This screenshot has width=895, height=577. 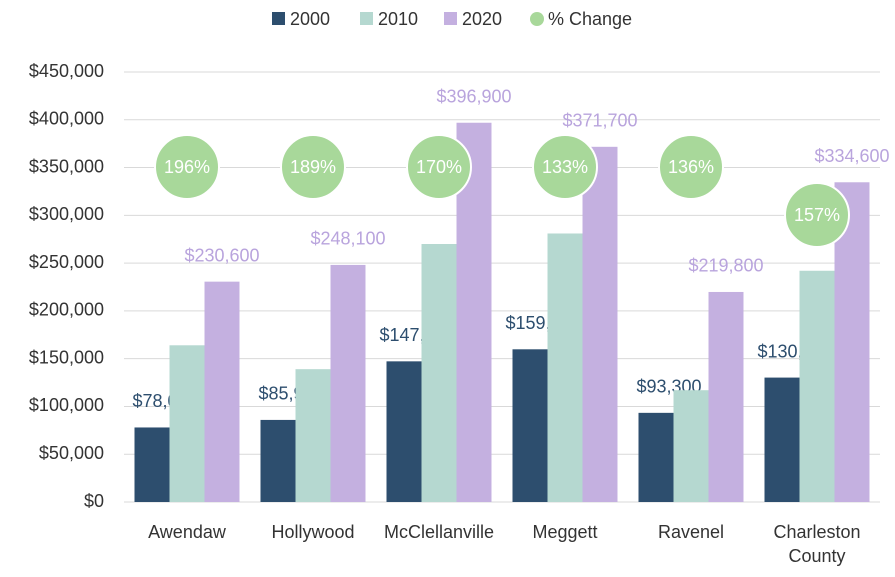 I want to click on data-label: $396,900, so click(x=473, y=96).